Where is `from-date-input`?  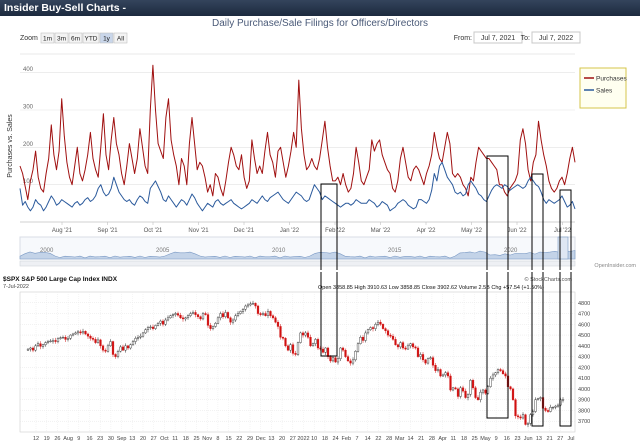 from-date-input is located at coordinates (498, 37).